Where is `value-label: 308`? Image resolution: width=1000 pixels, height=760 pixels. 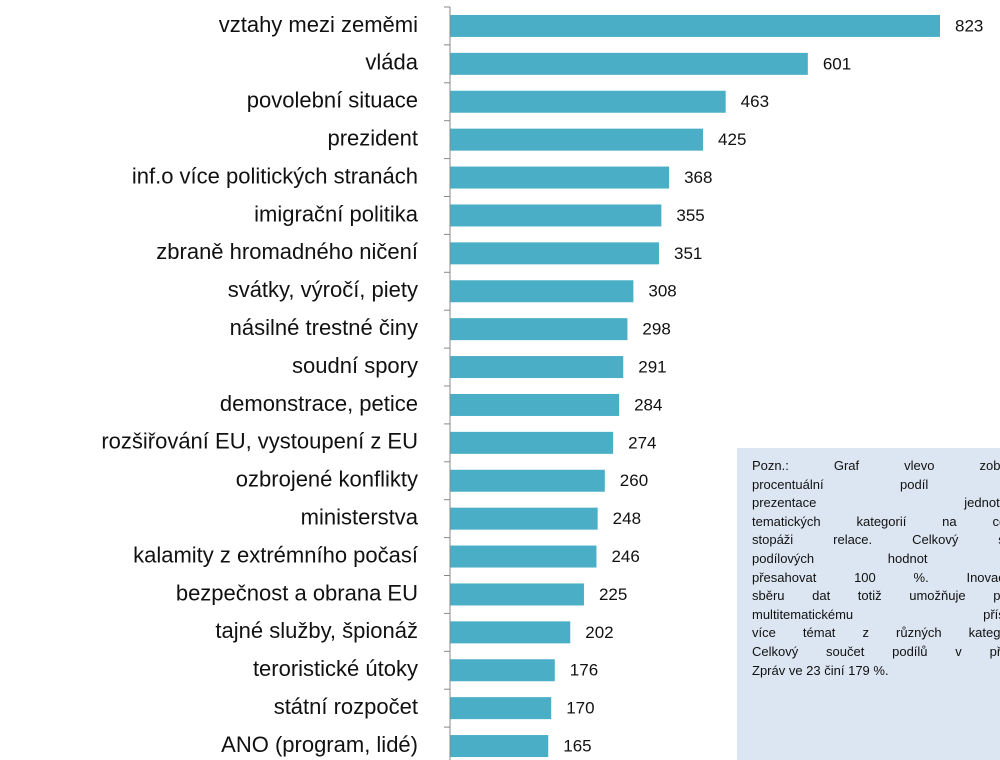 value-label: 308 is located at coordinates (662, 291).